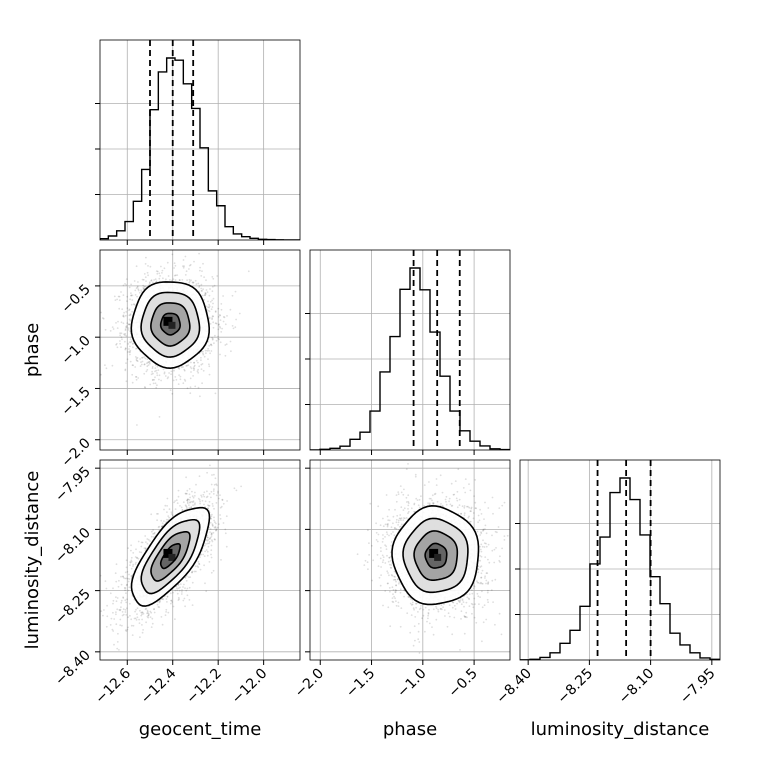 This screenshot has height=760, width=760. What do you see at coordinates (410, 729) in the screenshot?
I see `x-axis-label-phase: phase` at bounding box center [410, 729].